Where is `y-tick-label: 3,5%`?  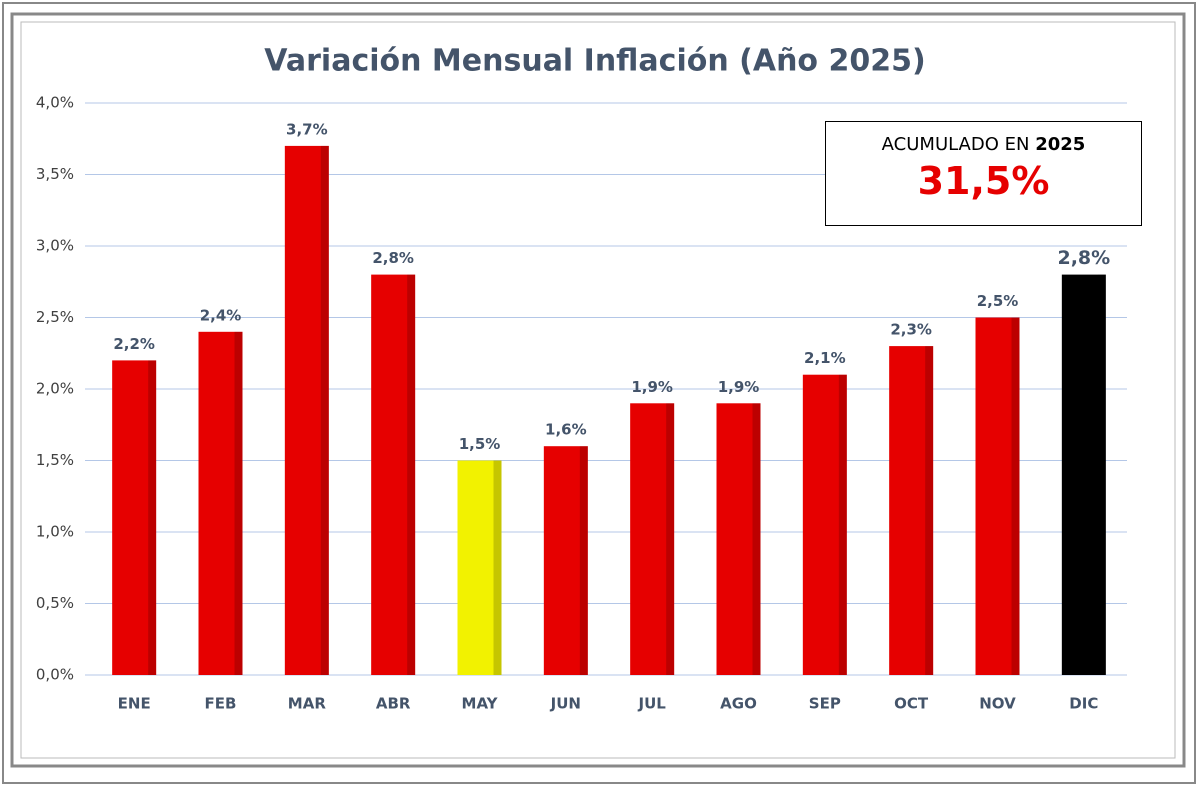 y-tick-label: 3,5% is located at coordinates (55, 174).